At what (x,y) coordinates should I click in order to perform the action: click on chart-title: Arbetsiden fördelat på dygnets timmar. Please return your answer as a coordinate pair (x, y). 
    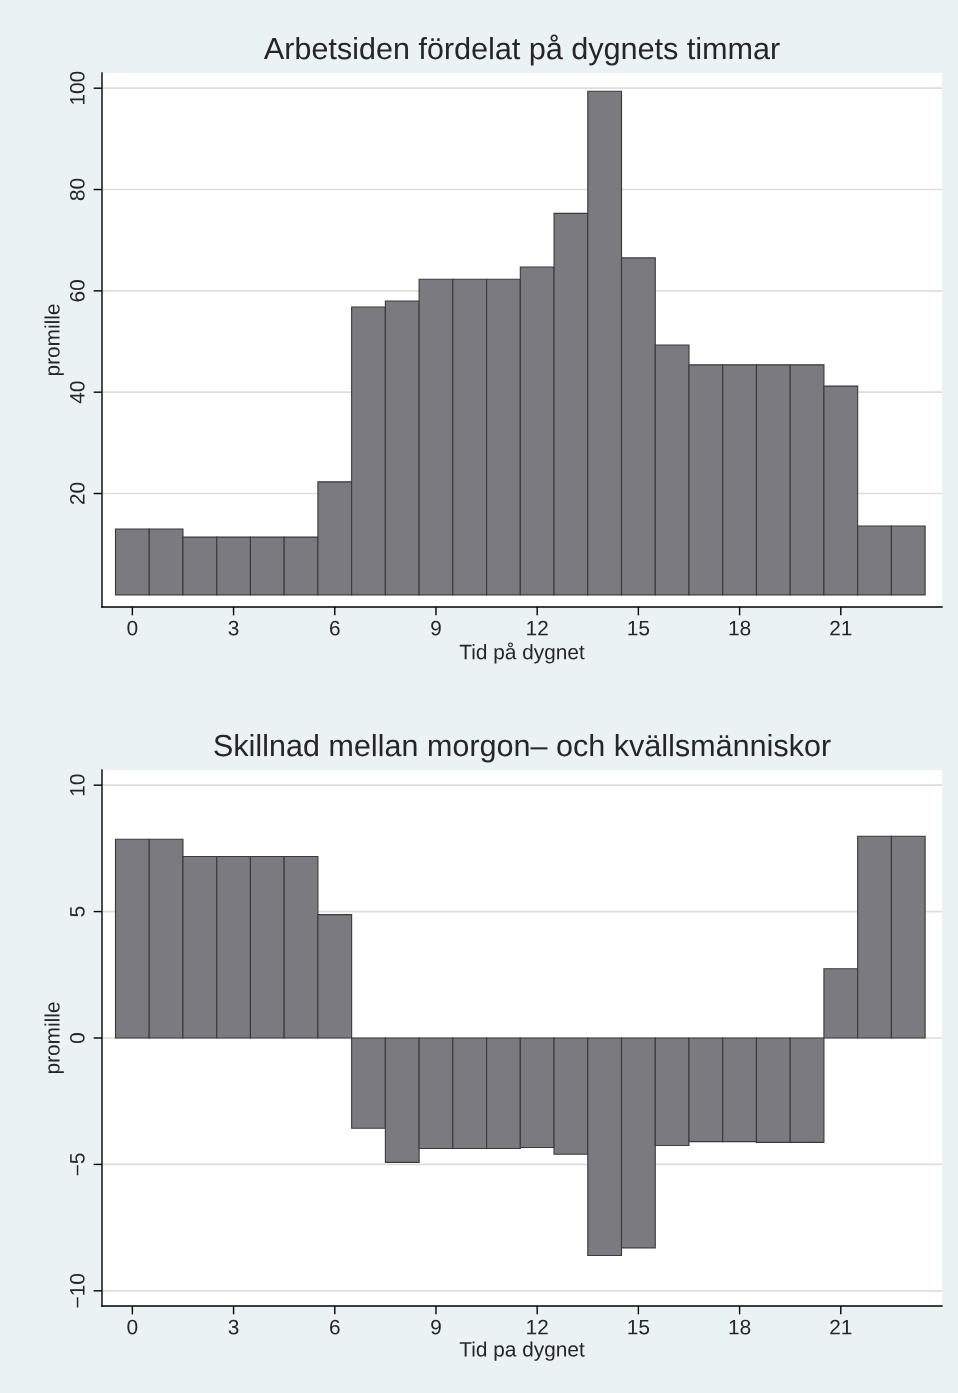
    Looking at the image, I should click on (521, 50).